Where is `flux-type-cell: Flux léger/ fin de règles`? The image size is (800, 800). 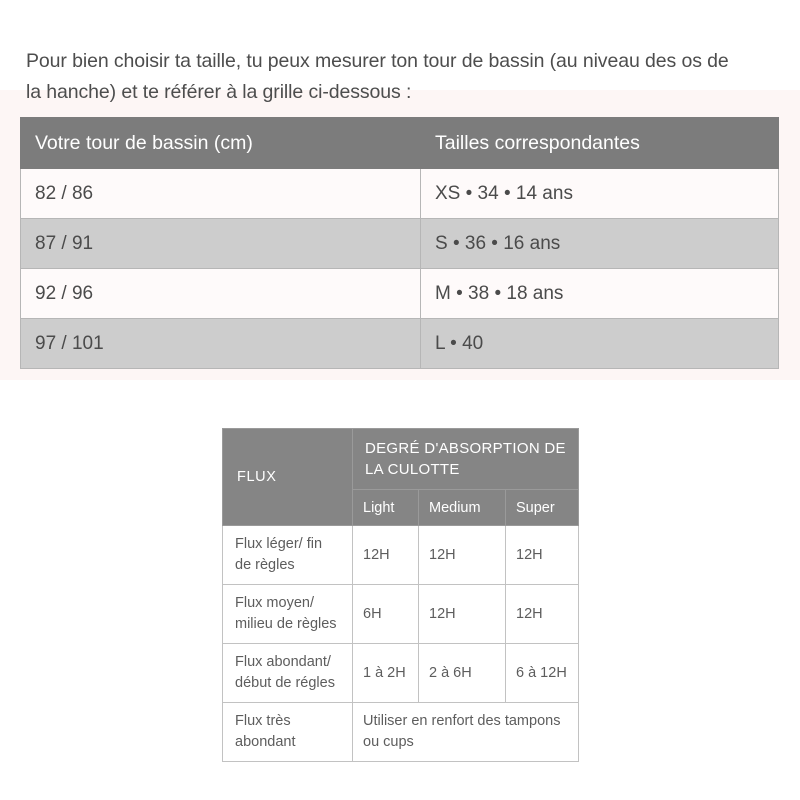
flux-type-cell: Flux léger/ fin de règles is located at coordinates (287, 555).